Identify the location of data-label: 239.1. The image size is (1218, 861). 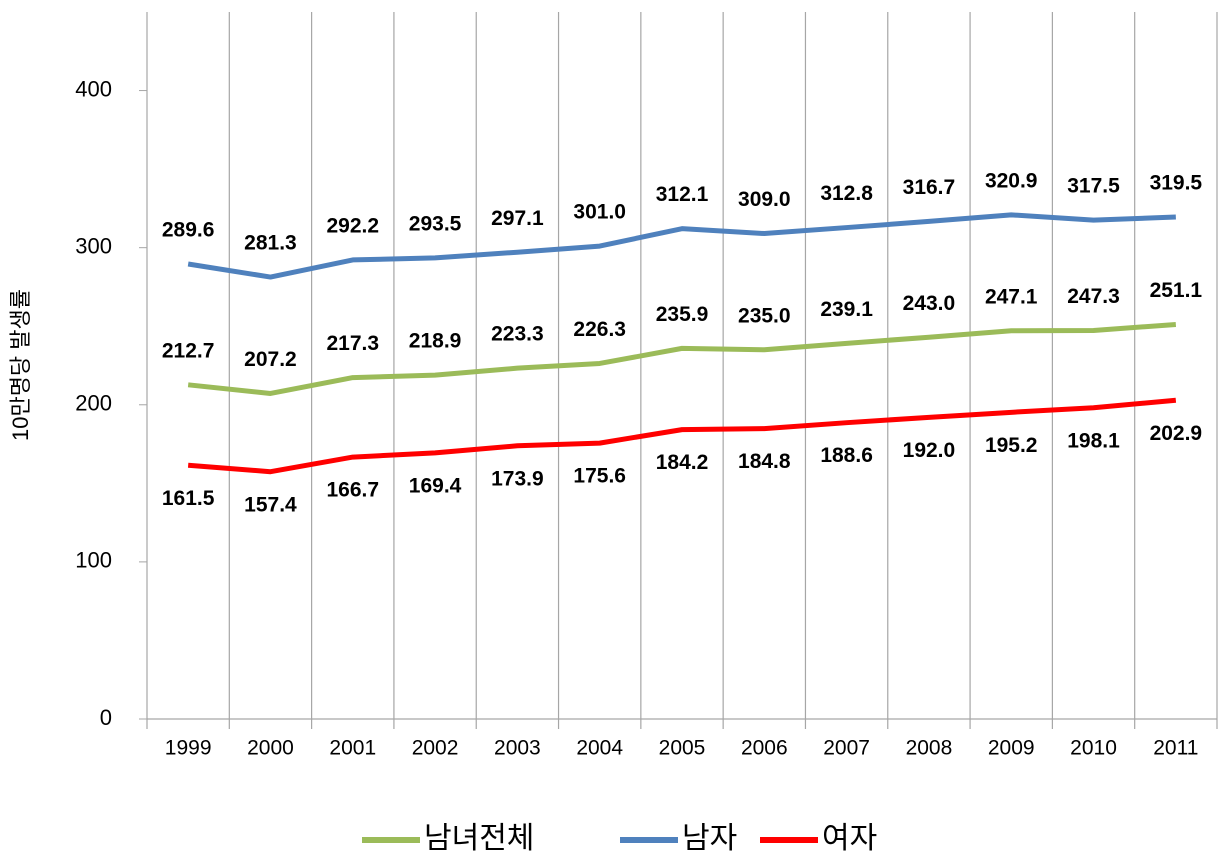
(846, 309).